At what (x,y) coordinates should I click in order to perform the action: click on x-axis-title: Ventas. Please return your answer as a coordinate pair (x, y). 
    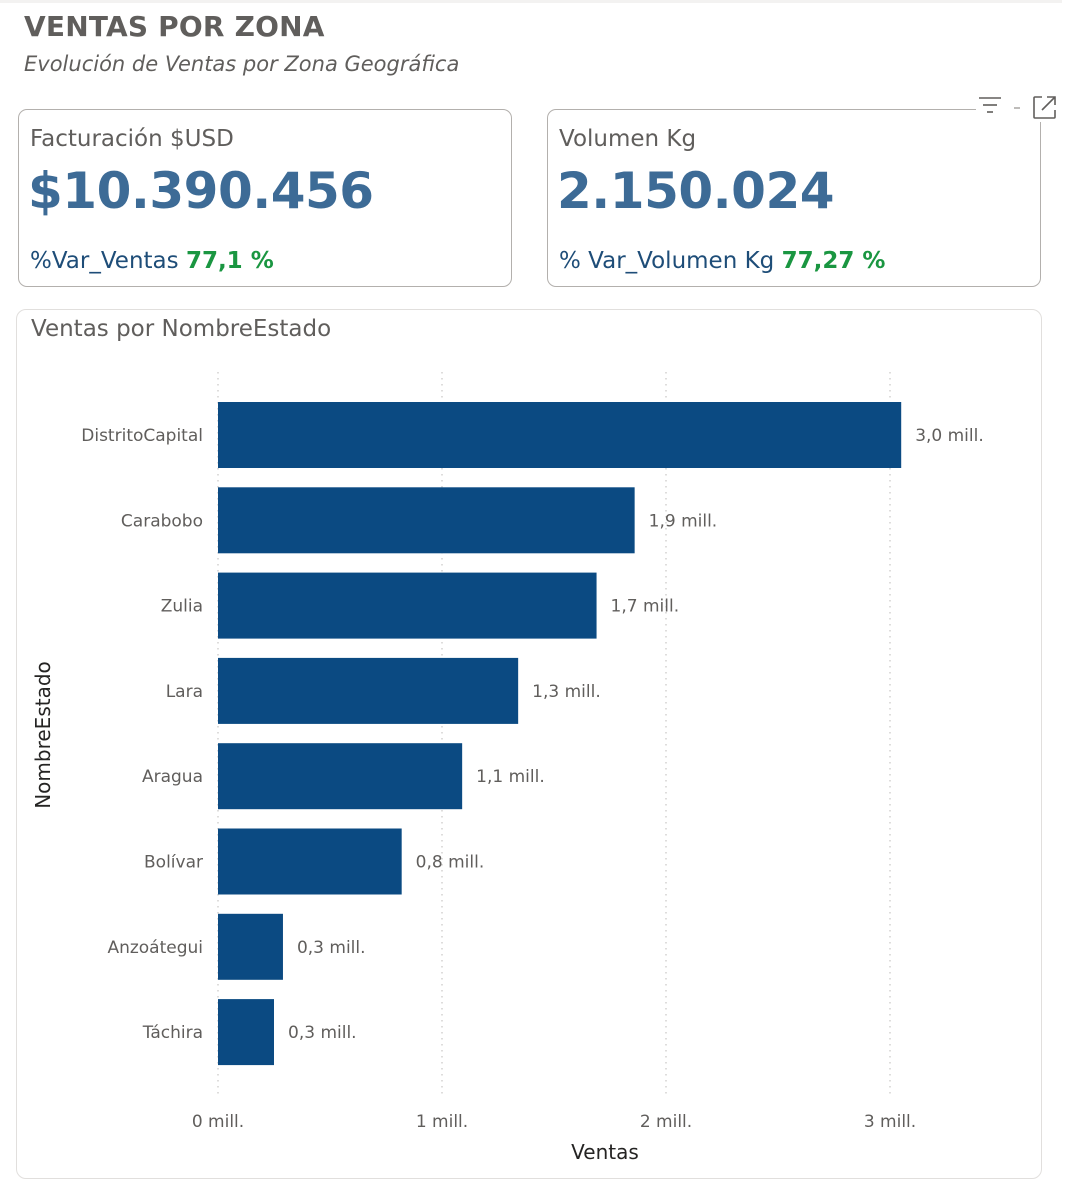
    Looking at the image, I should click on (605, 1152).